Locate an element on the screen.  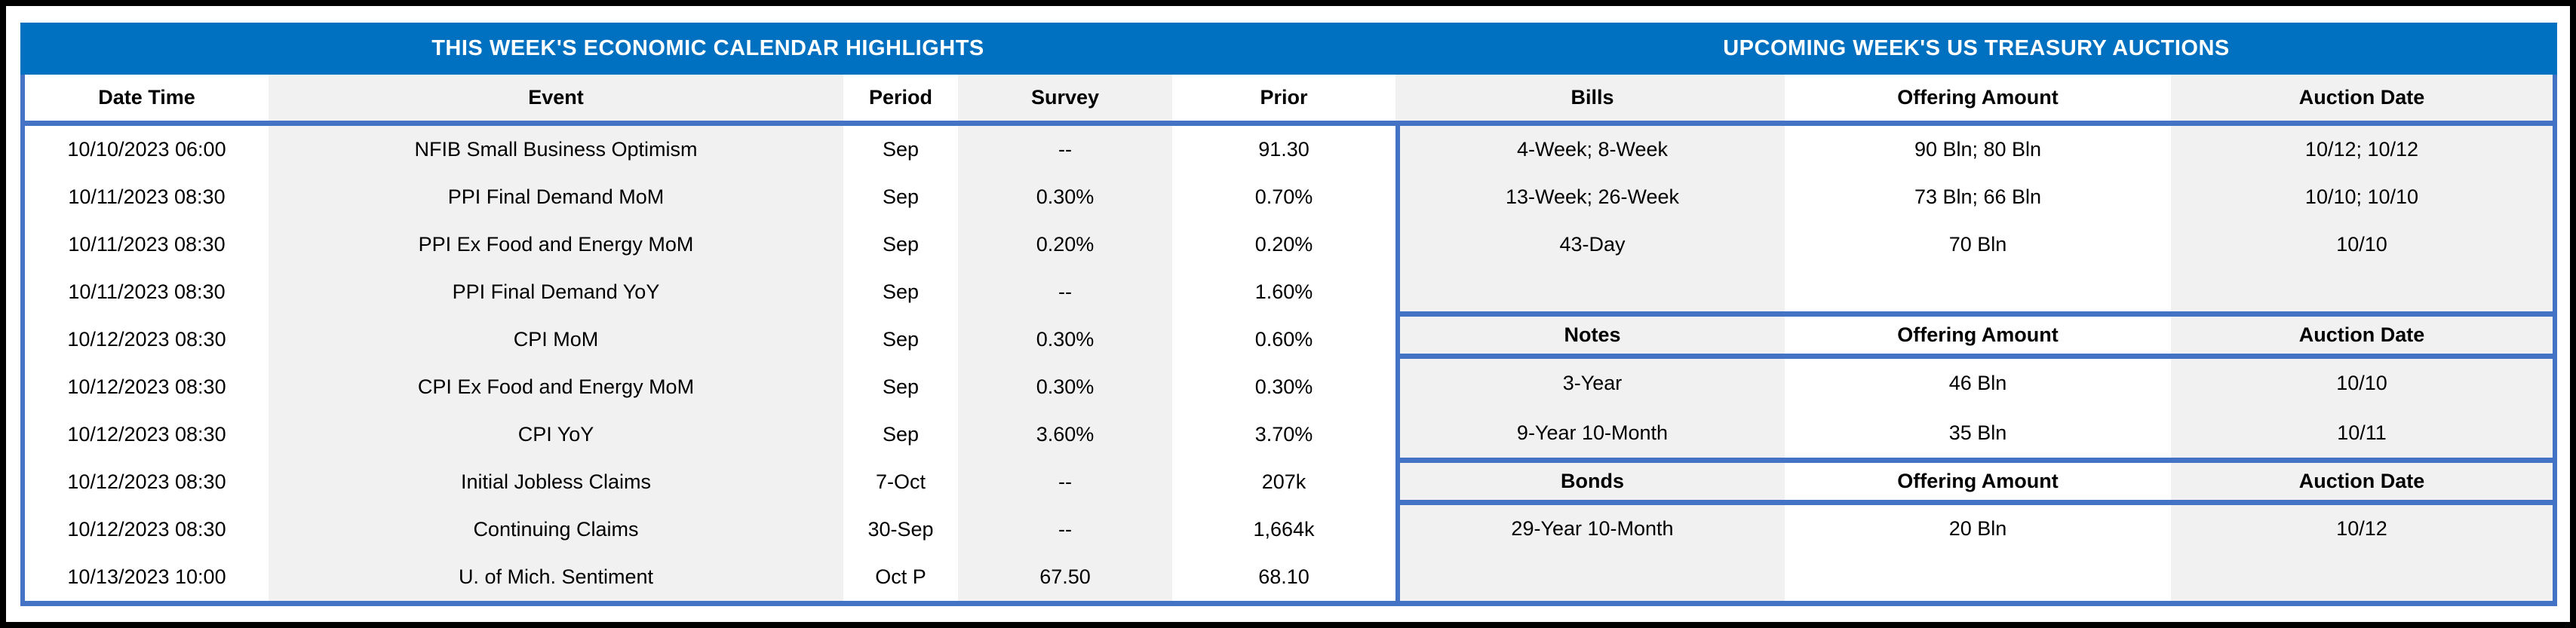
calendar-row: 10/12/2023 08:30 CPI MoM Sep 0.30% 0.60% is located at coordinates (710, 340).